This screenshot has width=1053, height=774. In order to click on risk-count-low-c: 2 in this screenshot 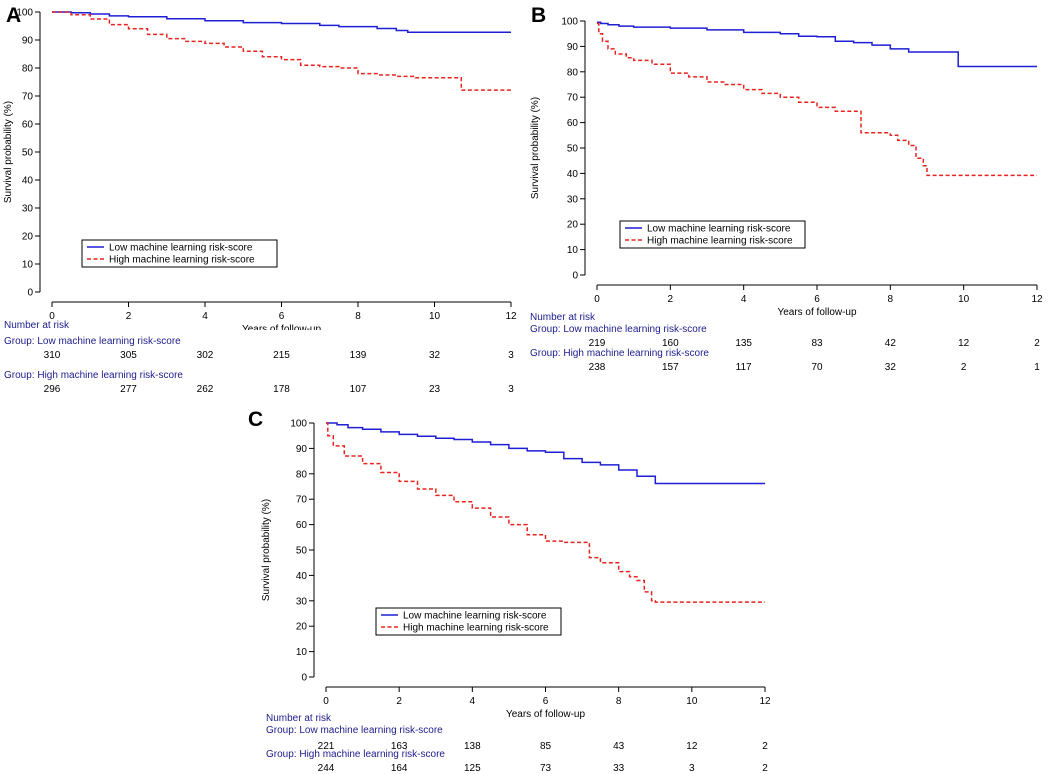, I will do `click(765, 746)`.